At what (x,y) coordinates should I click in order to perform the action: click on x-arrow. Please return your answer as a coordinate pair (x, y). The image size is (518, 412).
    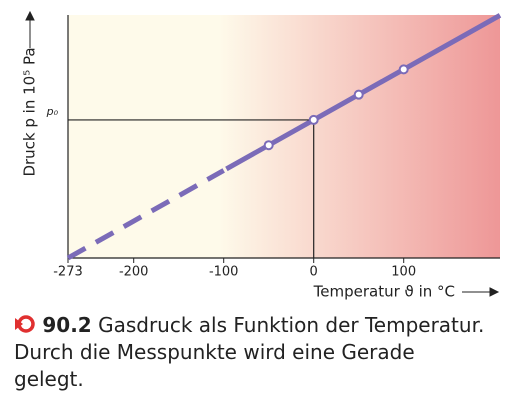
    Looking at the image, I should click on (481, 292).